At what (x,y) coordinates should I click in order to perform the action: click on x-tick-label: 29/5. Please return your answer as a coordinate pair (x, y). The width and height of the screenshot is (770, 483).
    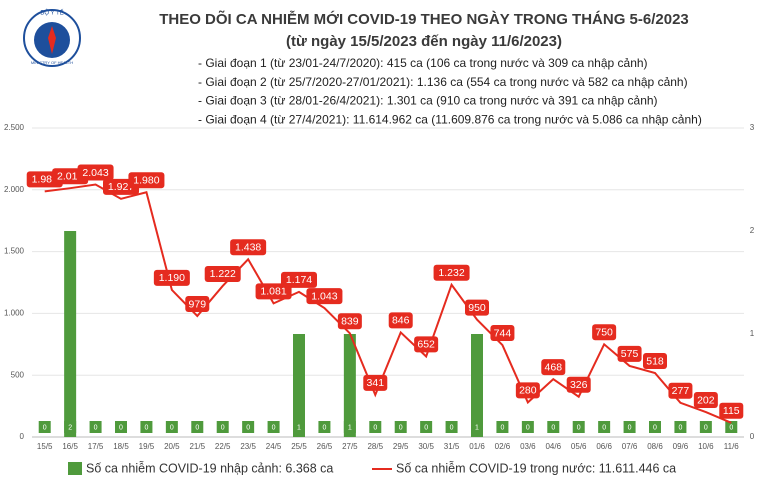
    Looking at the image, I should click on (401, 446).